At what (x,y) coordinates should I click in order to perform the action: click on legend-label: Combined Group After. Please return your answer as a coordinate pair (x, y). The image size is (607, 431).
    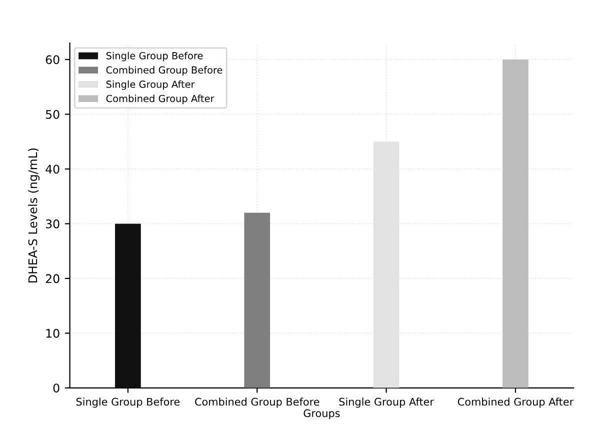
    Looking at the image, I should click on (160, 99).